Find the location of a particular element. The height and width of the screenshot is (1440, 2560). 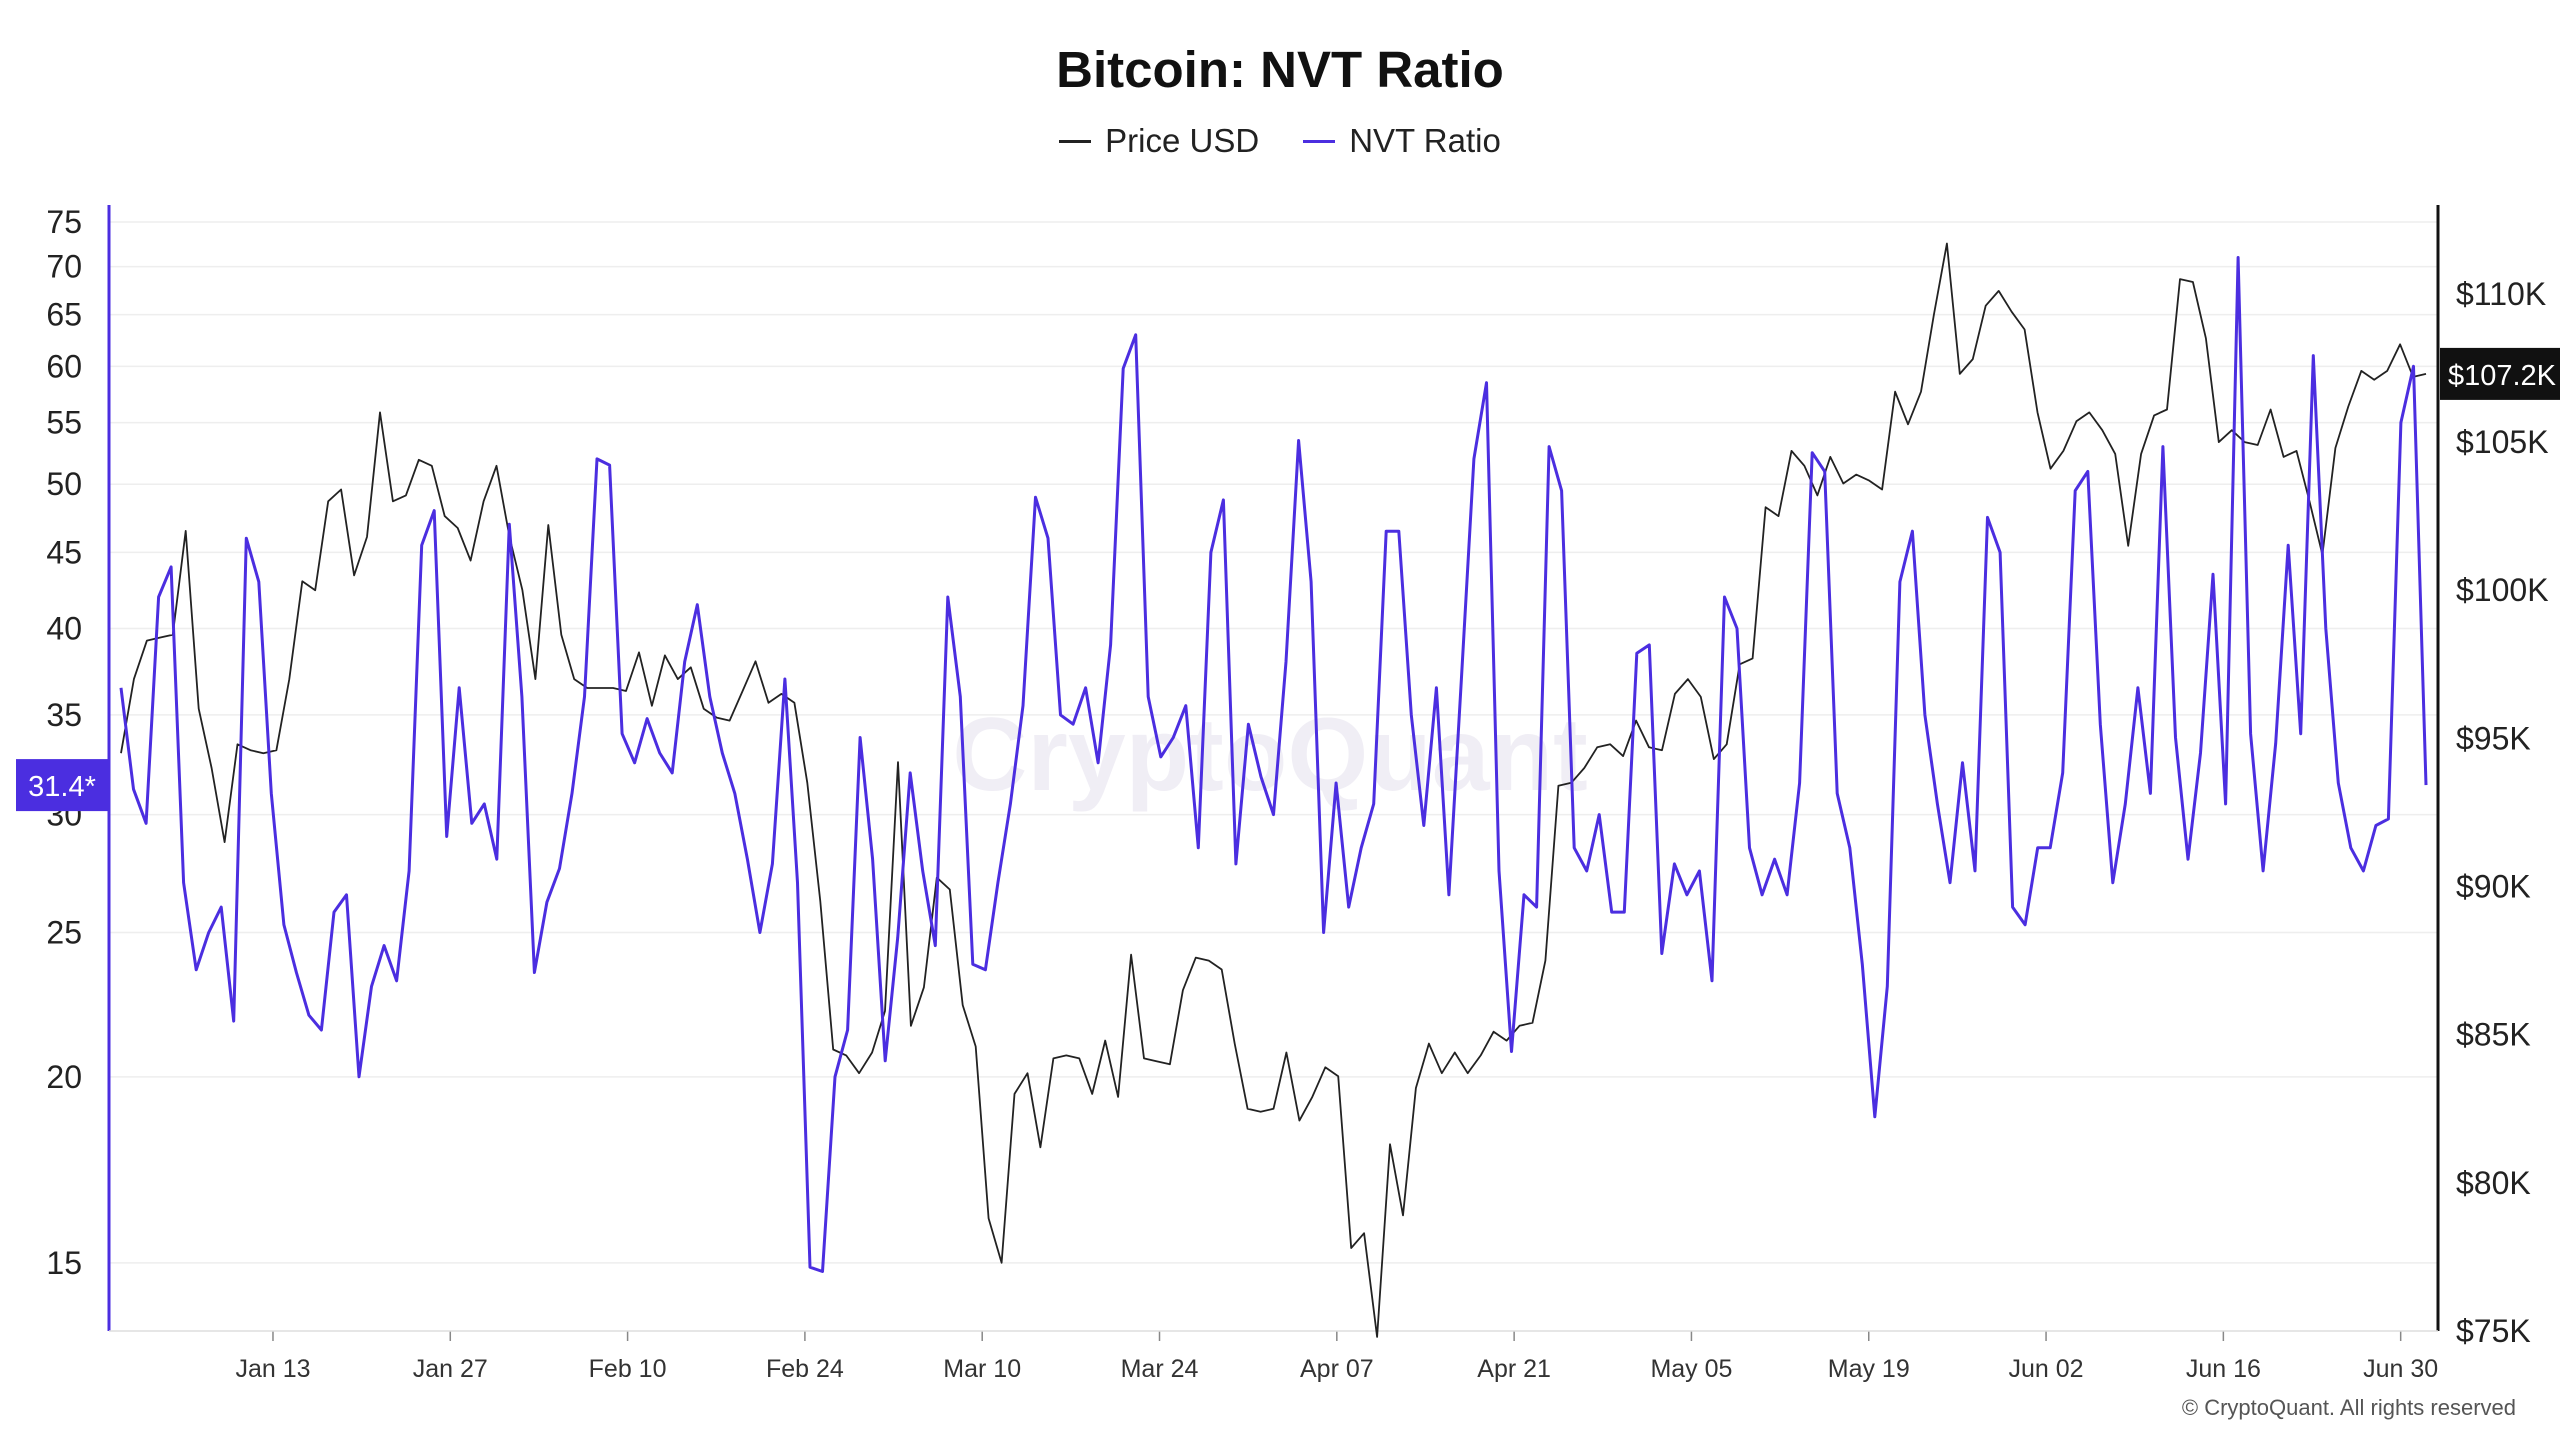

y-left-tick-label: 50 is located at coordinates (64, 484).